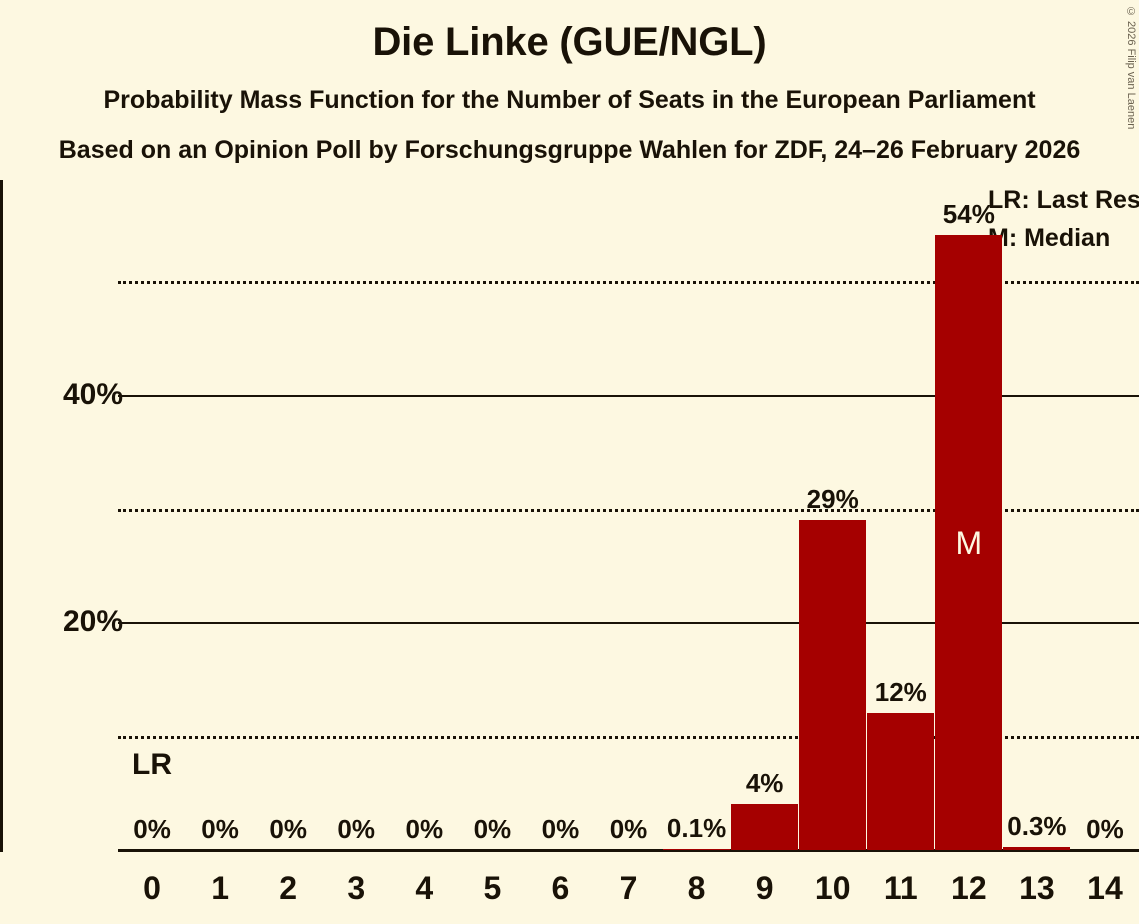 This screenshot has width=1139, height=924. What do you see at coordinates (628, 850) in the screenshot?
I see `x-axis-line` at bounding box center [628, 850].